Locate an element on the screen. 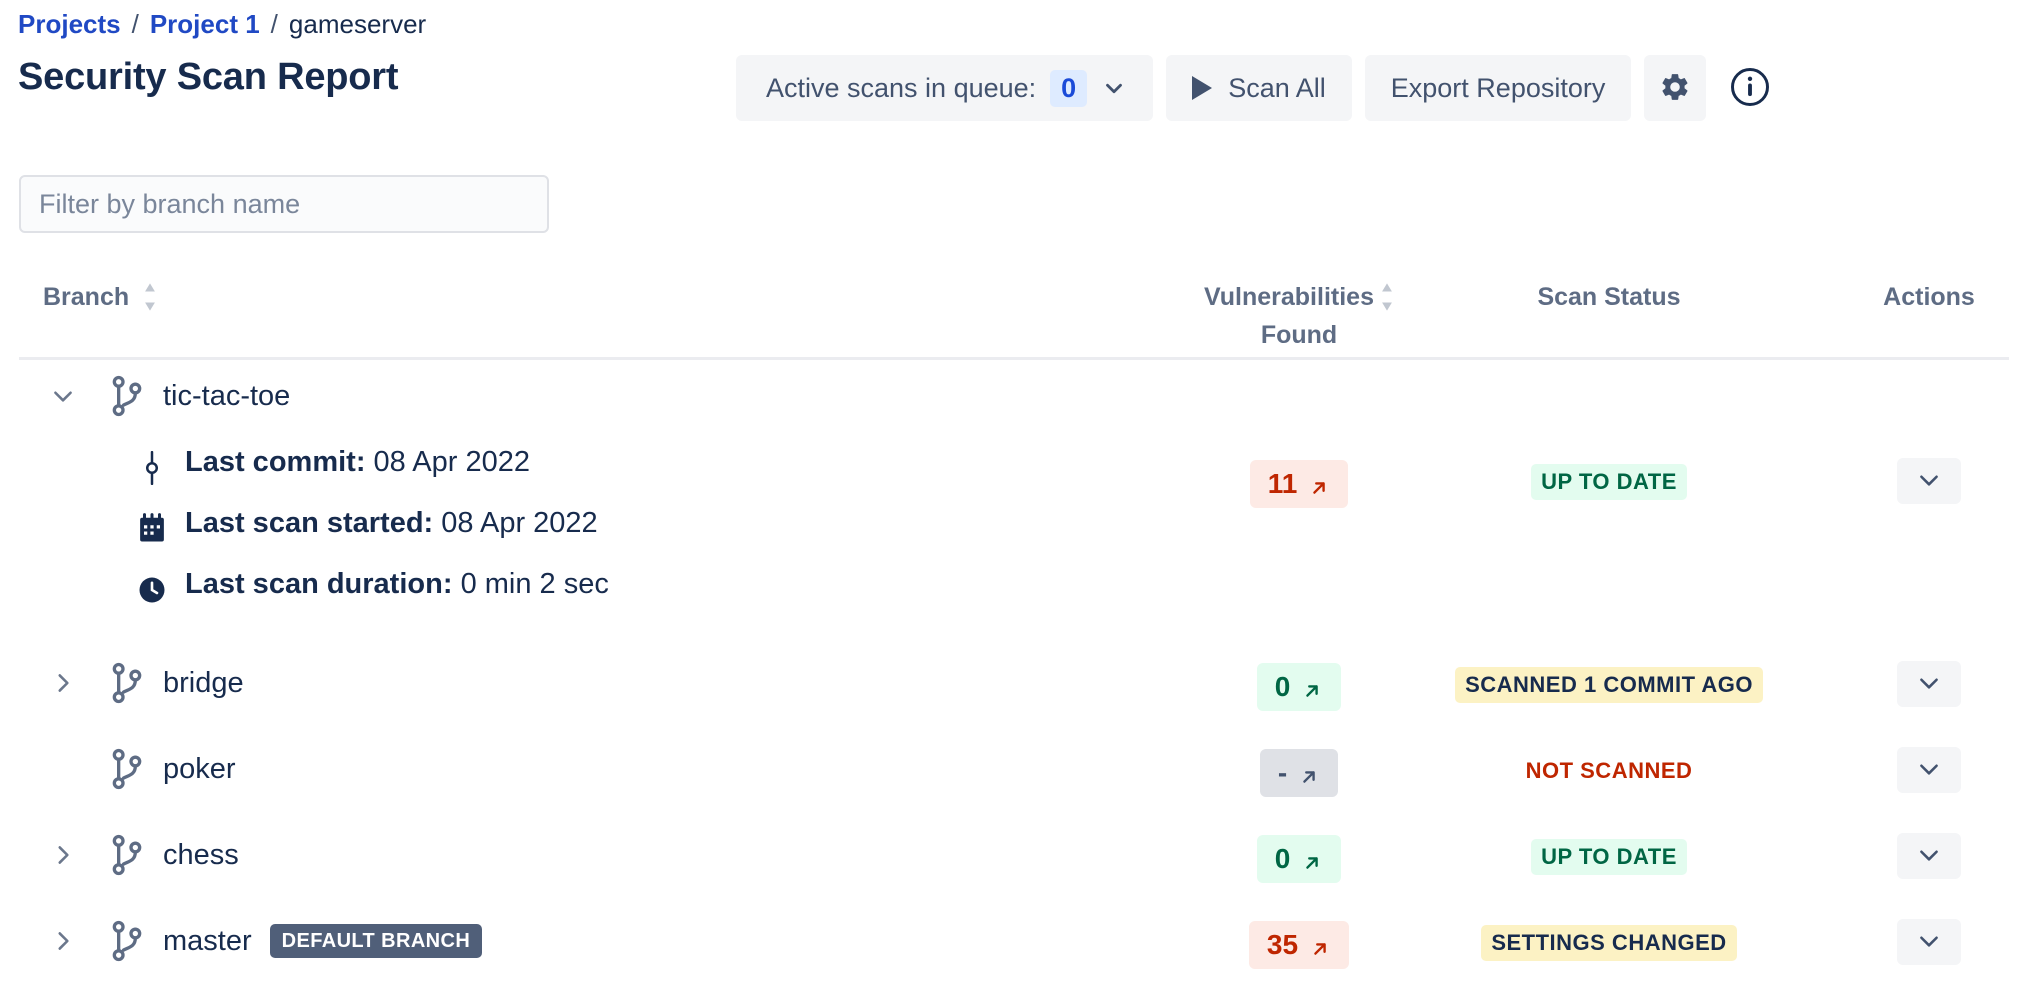 The height and width of the screenshot is (1006, 2028). active-scans-label: Active scans in queue: is located at coordinates (901, 87).